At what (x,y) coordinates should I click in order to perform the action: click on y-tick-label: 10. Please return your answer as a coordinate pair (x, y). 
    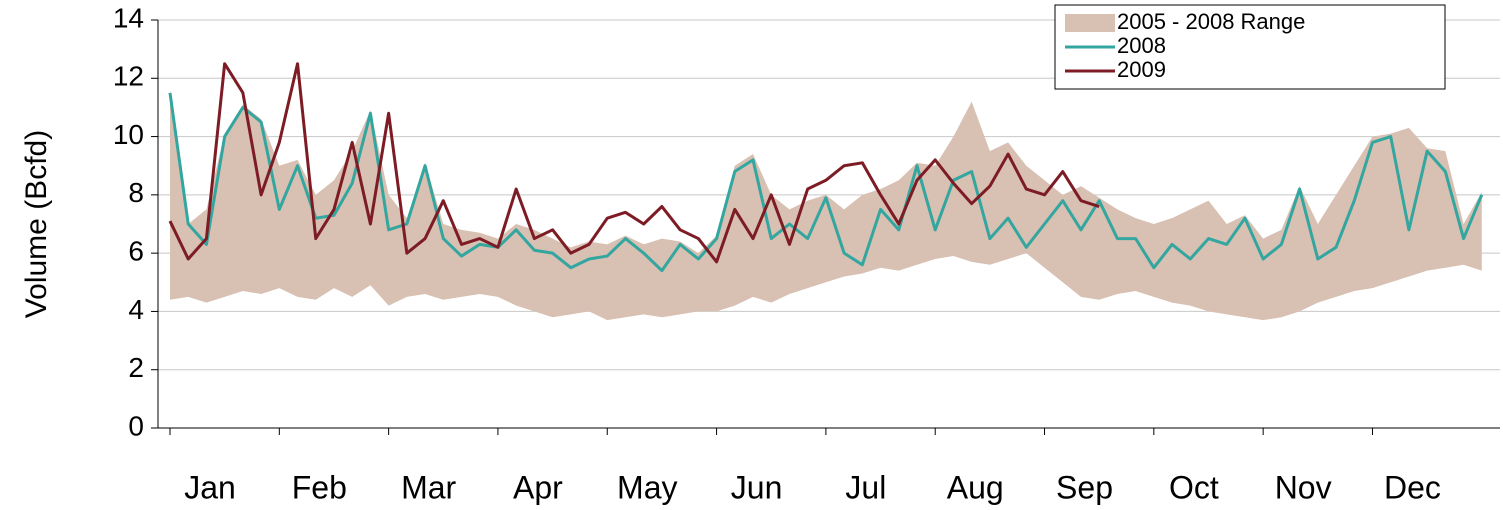
    Looking at the image, I should click on (128, 134).